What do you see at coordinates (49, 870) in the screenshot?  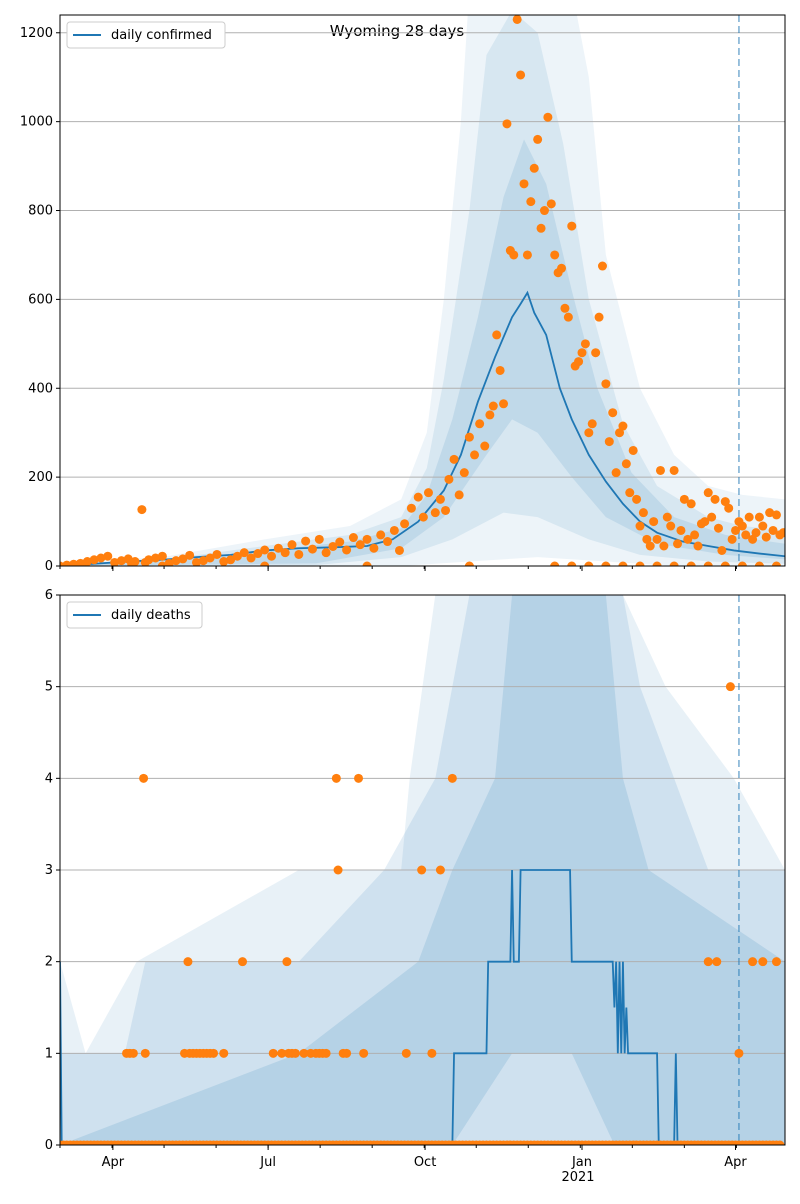 I see `y-tick-label: 3` at bounding box center [49, 870].